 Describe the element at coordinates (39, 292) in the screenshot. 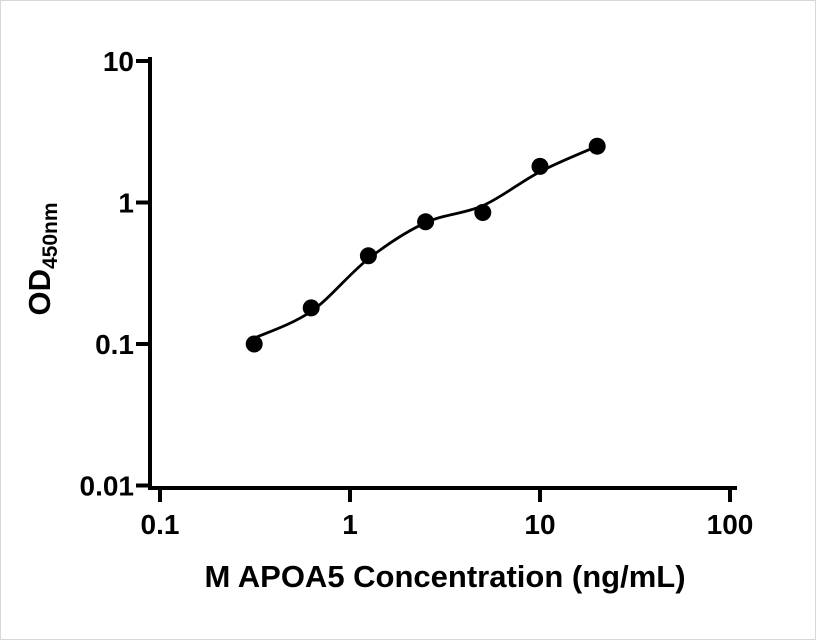

I see `y-axis-title-main: OD` at that location.